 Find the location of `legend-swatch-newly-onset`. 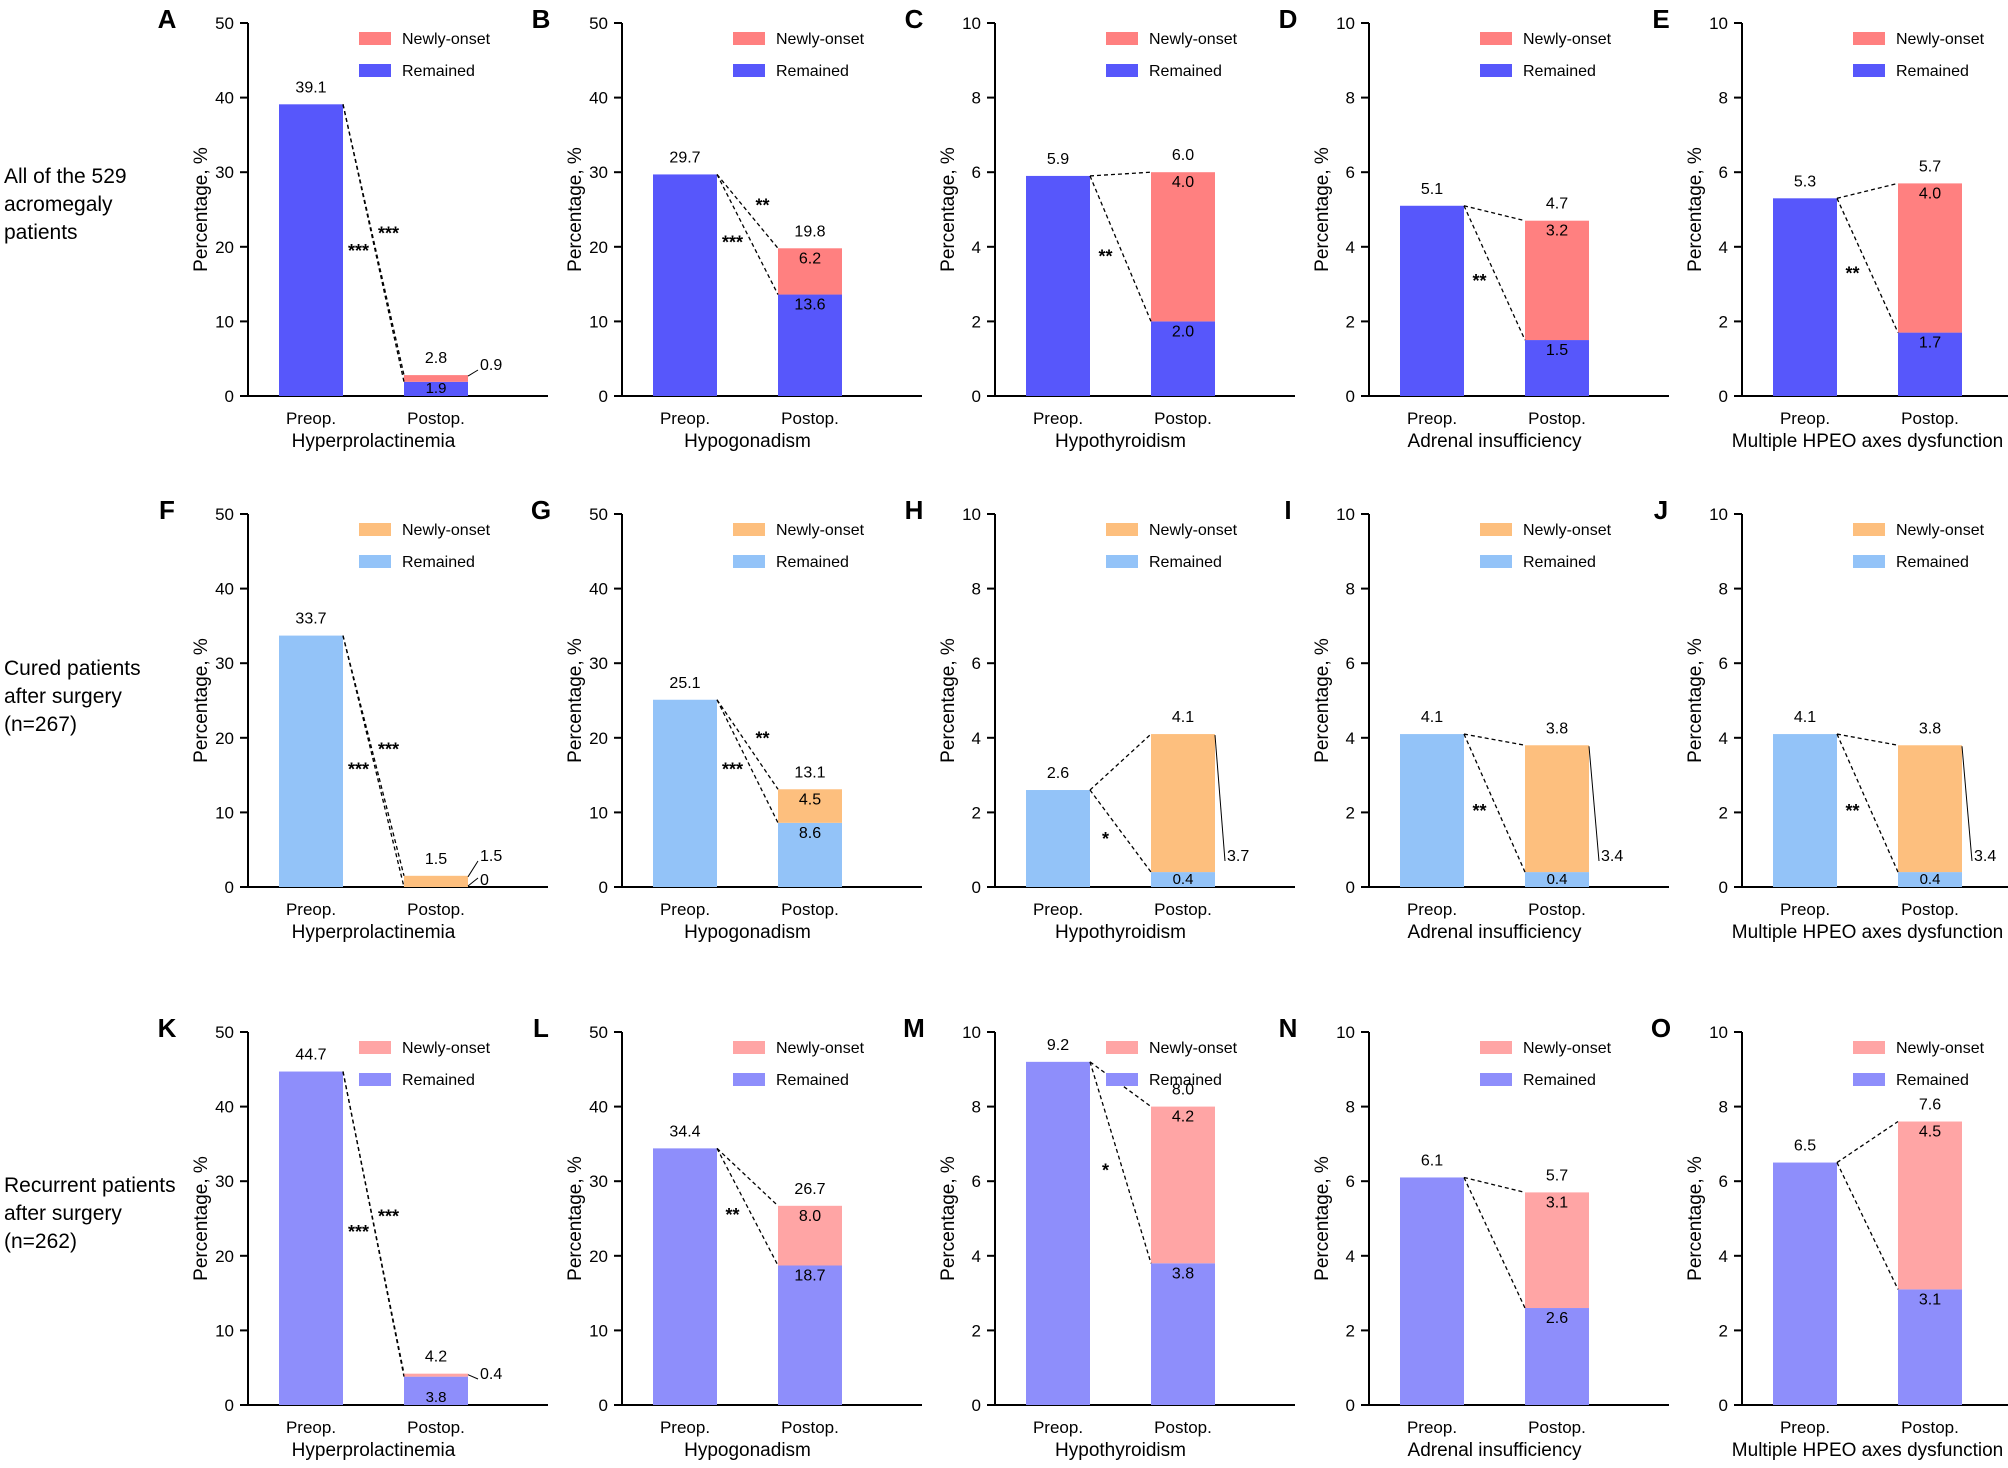

legend-swatch-newly-onset is located at coordinates (749, 1047).